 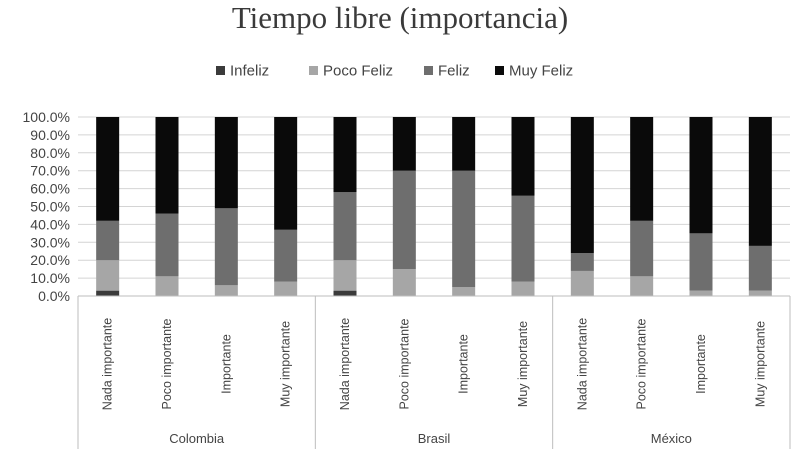 I want to click on legend-item: Feliz, so click(x=447, y=71).